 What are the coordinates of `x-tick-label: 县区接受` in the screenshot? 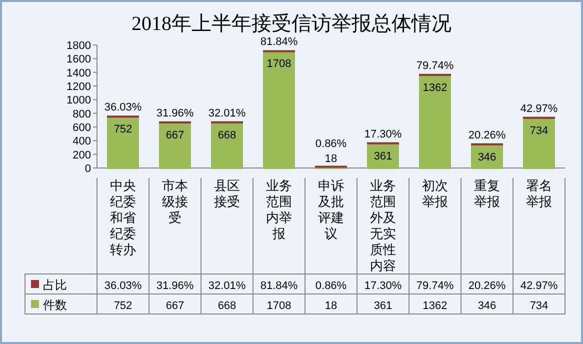 It's located at (227, 193).